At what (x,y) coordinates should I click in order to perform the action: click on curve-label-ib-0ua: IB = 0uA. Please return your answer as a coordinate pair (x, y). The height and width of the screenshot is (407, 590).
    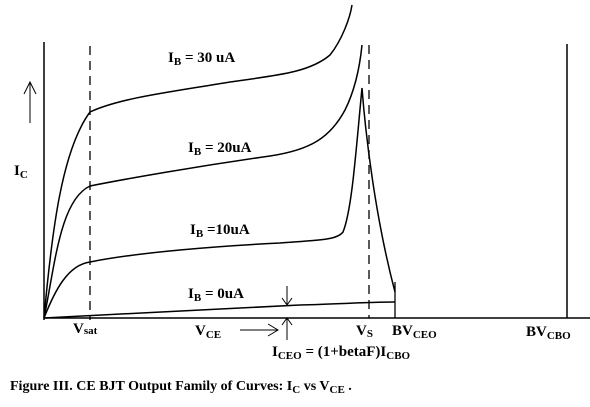
    Looking at the image, I should click on (216, 295).